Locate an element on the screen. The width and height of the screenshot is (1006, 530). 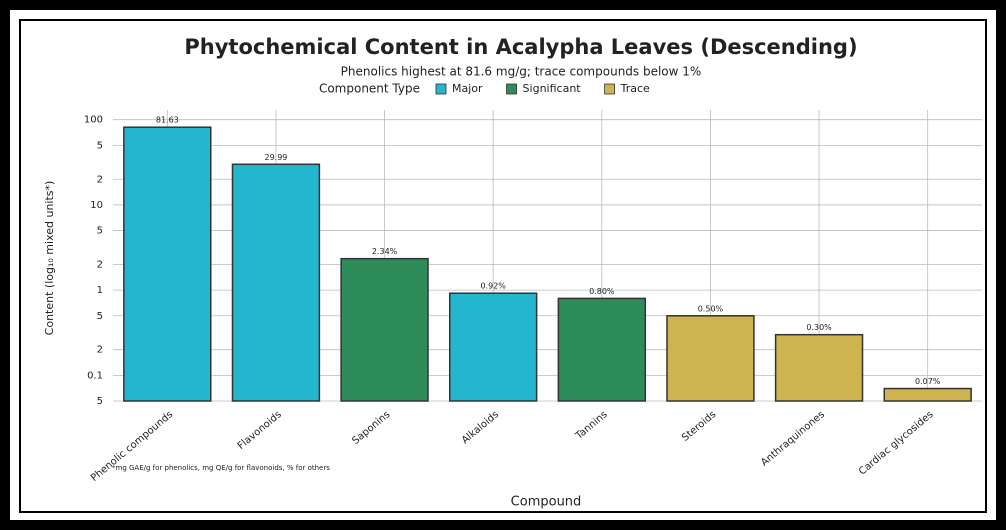
y-axis-label: Content (log₁₀ mixed units*) is located at coordinates (49, 258).